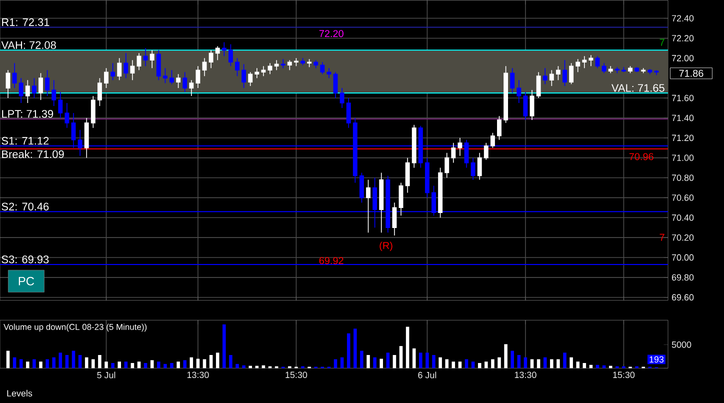 The height and width of the screenshot is (403, 724). I want to click on ref-line-label: S1: 71.12, so click(25, 140).